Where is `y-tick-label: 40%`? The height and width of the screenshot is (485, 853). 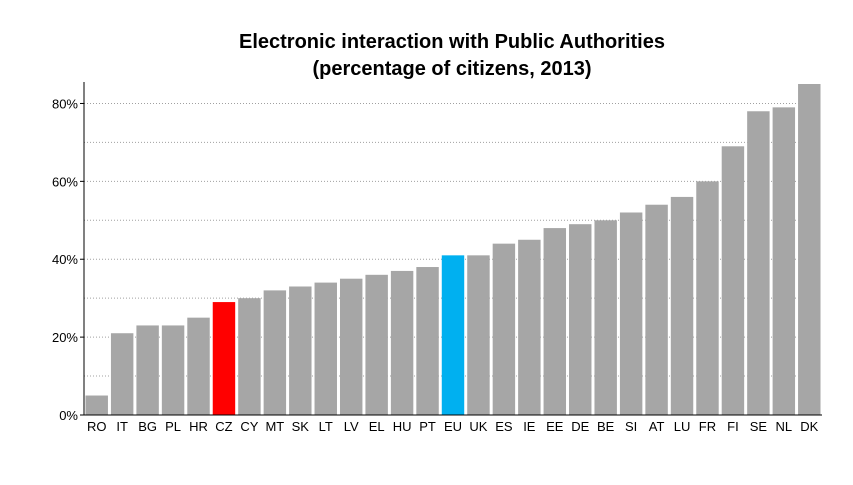
y-tick-label: 40% is located at coordinates (65, 259).